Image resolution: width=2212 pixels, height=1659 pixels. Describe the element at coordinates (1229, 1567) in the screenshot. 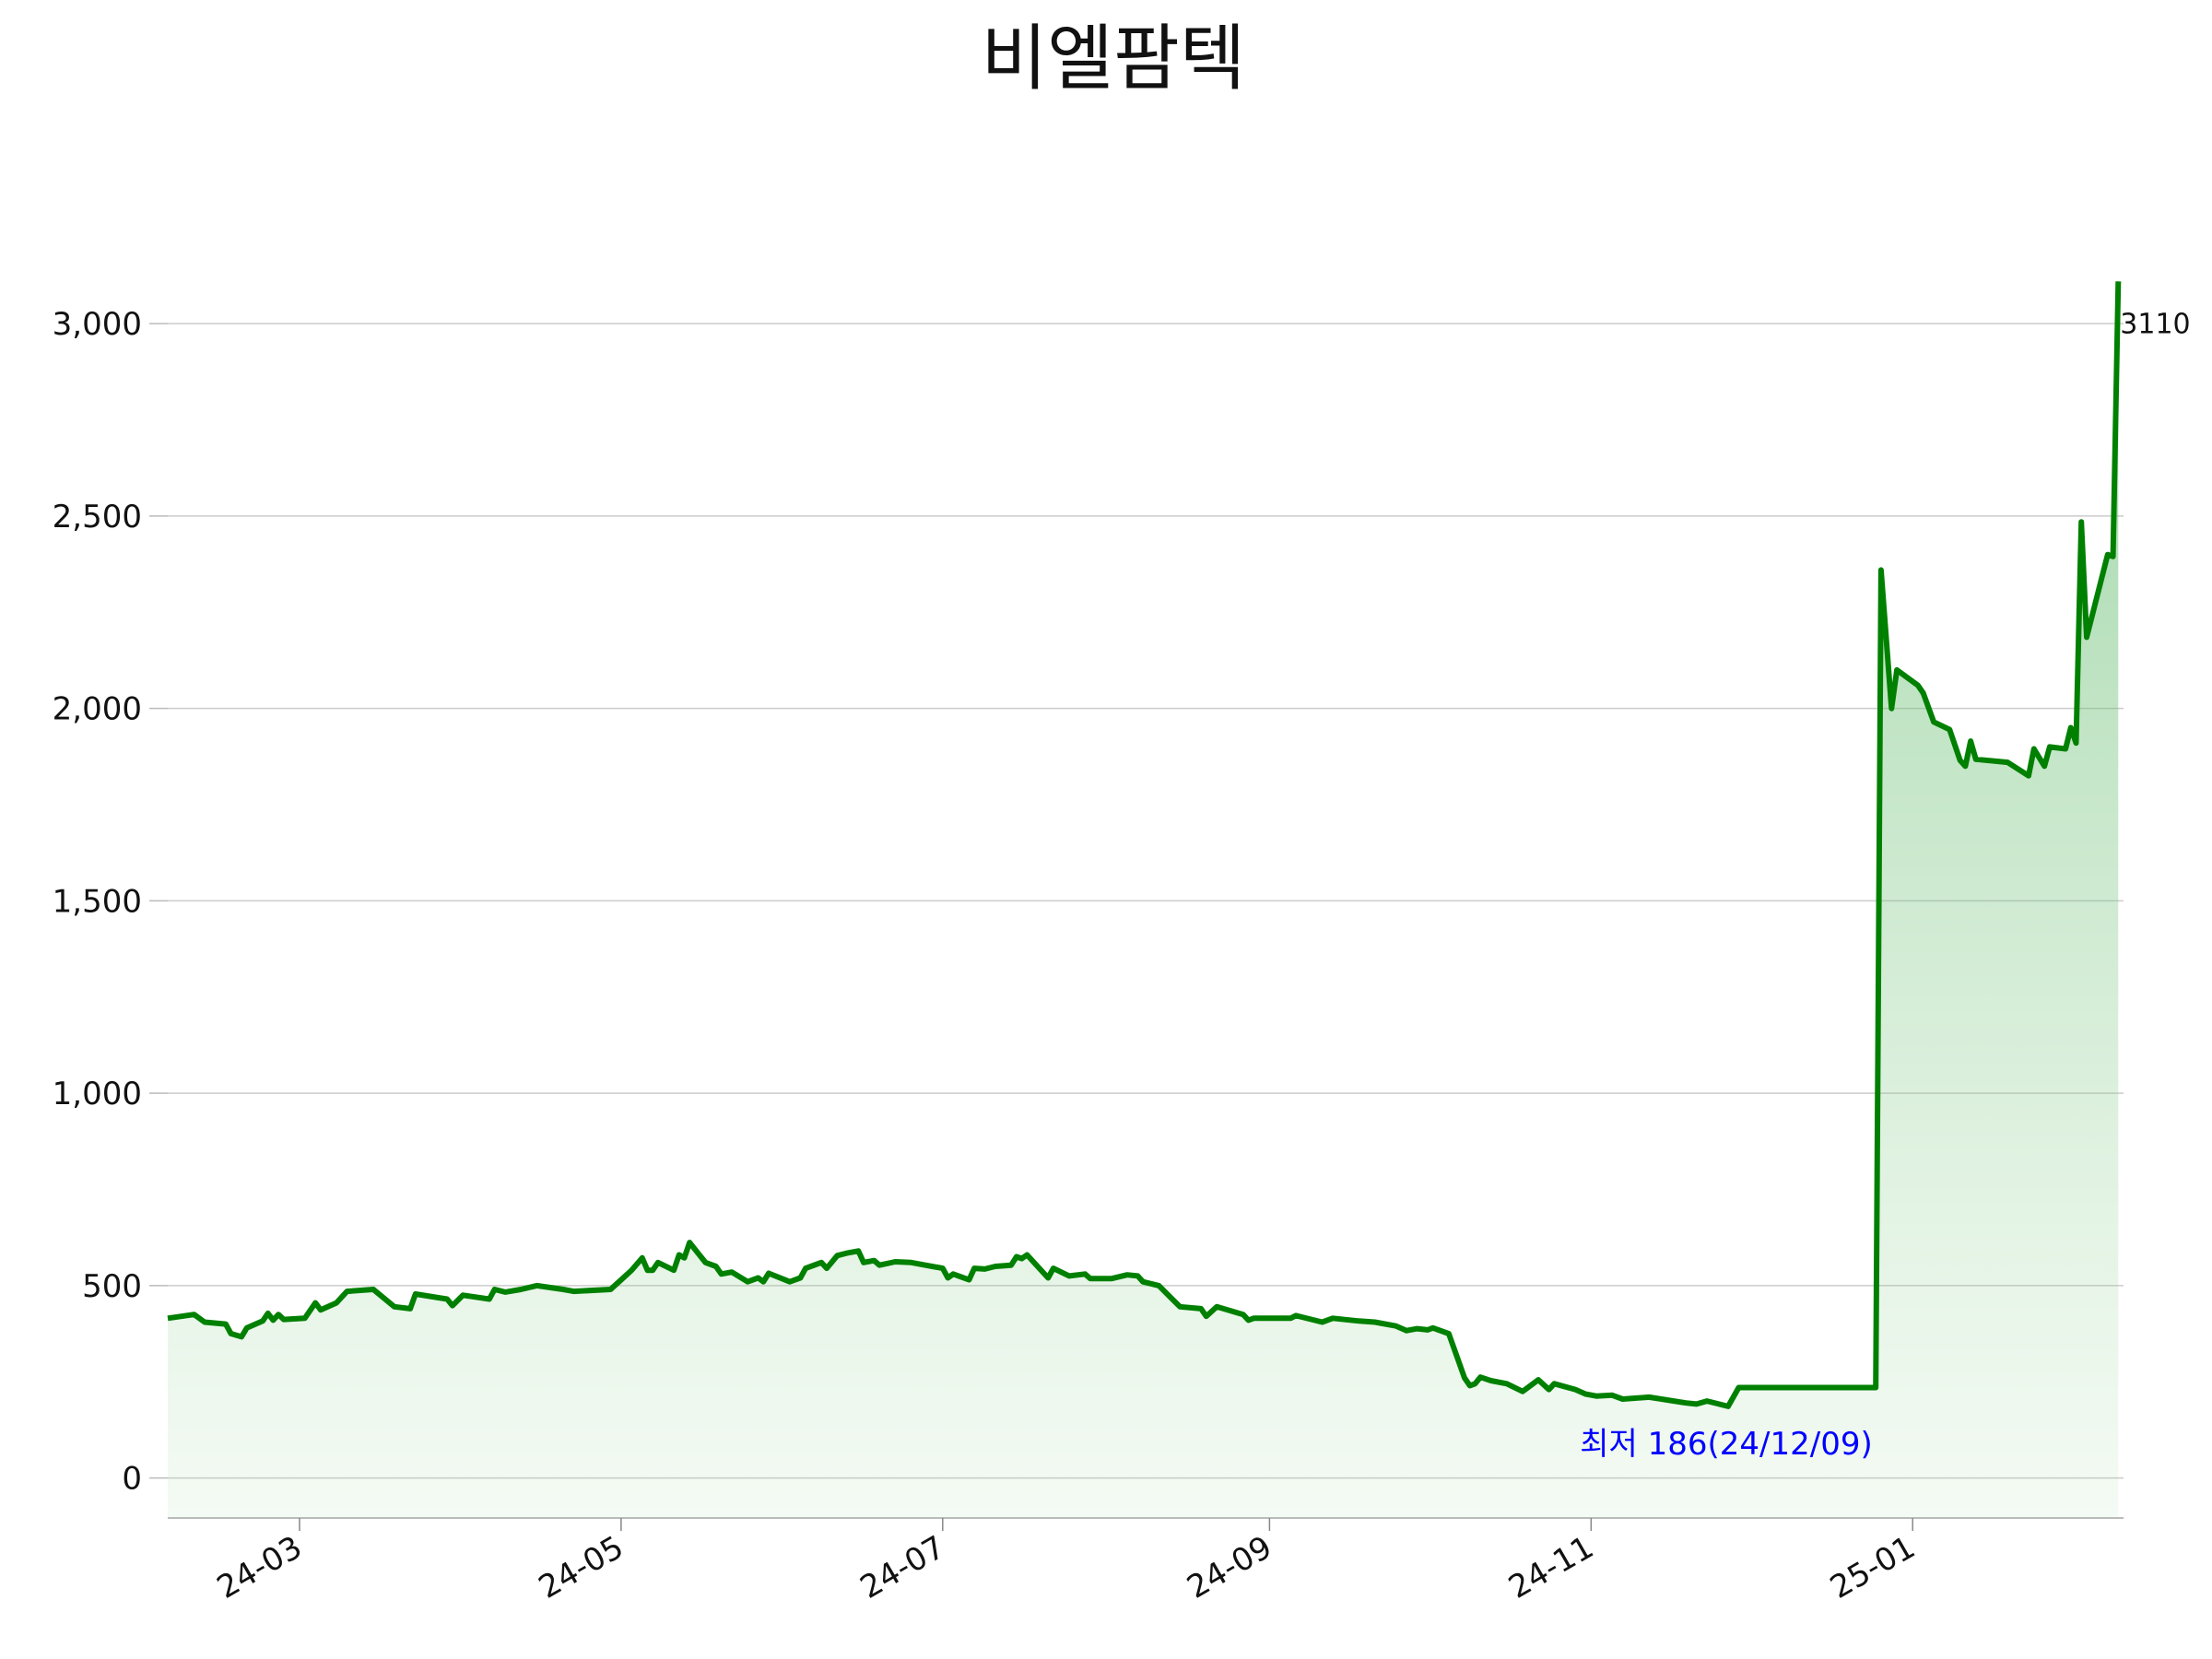

I see `x-tick-label: 24-09` at that location.